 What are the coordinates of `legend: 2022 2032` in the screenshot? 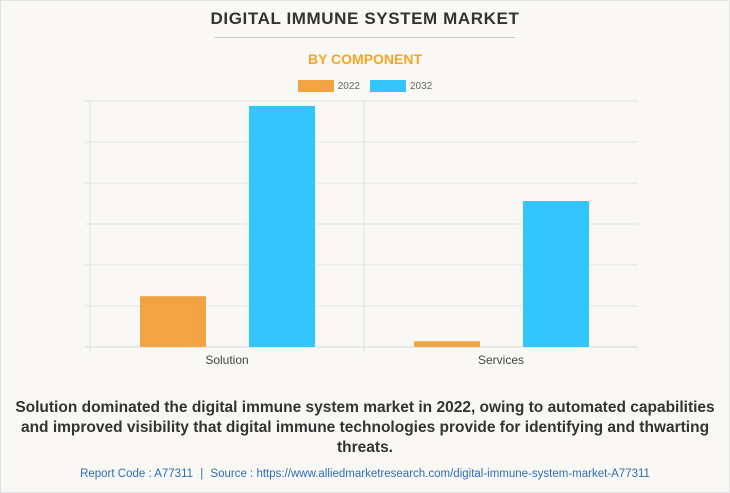 It's located at (365, 86).